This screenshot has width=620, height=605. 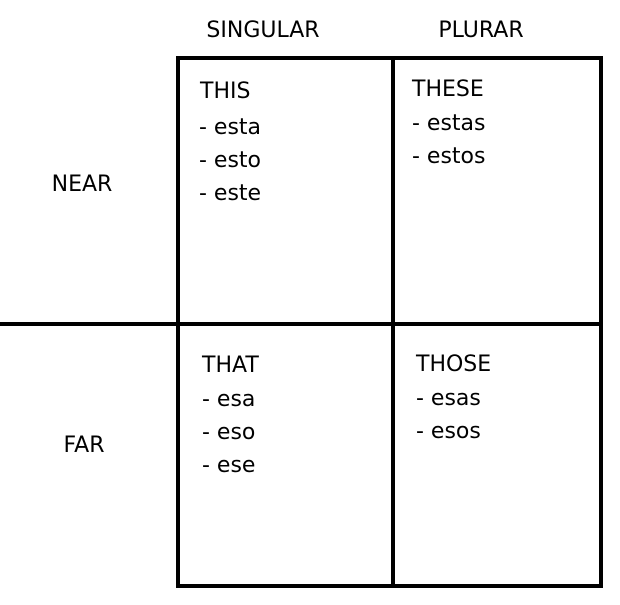 What do you see at coordinates (230, 127) in the screenshot?
I see `cell-item-esta: - esta` at bounding box center [230, 127].